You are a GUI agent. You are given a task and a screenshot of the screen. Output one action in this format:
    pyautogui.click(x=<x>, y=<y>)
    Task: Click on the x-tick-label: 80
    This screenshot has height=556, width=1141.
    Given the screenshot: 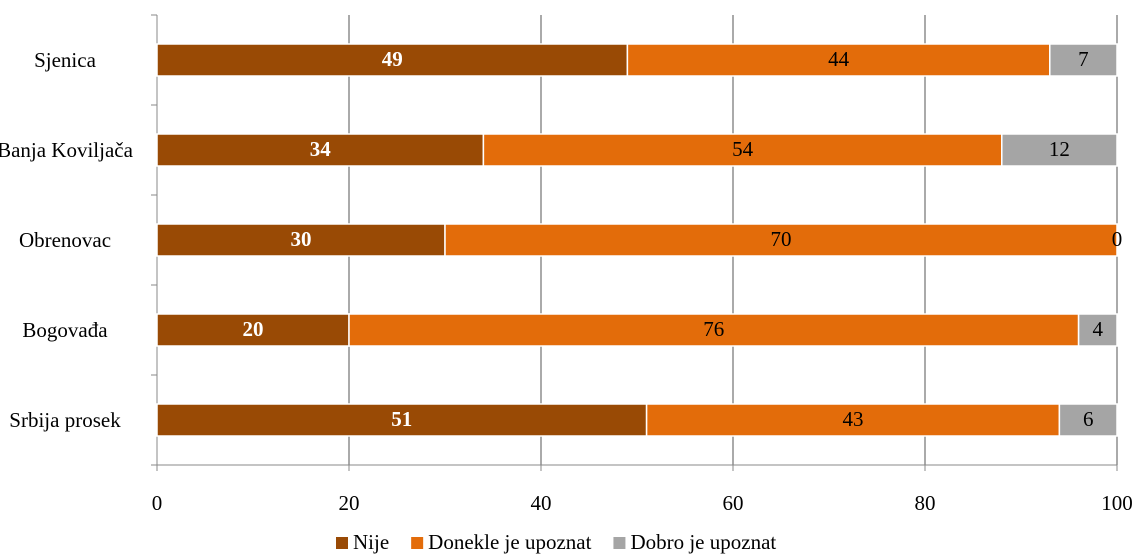 What is the action you would take?
    pyautogui.click(x=925, y=503)
    